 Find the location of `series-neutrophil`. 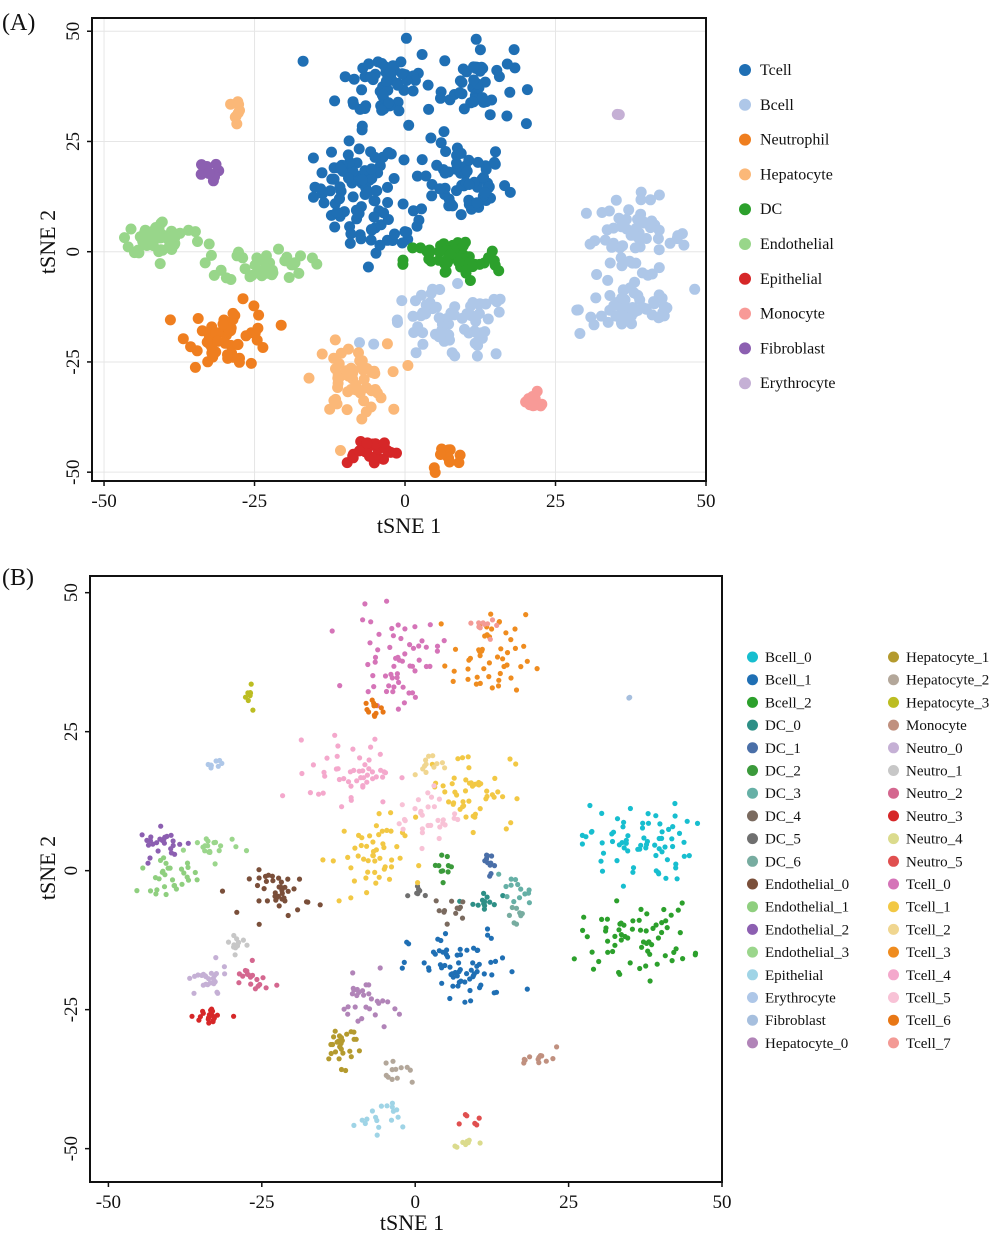

series-neutrophil is located at coordinates (315, 385).